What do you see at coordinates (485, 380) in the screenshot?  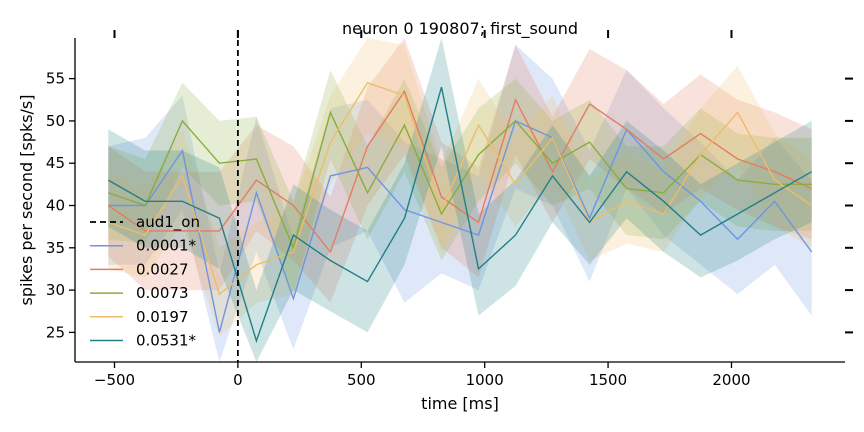 I see `x-tick-label: 1000` at bounding box center [485, 380].